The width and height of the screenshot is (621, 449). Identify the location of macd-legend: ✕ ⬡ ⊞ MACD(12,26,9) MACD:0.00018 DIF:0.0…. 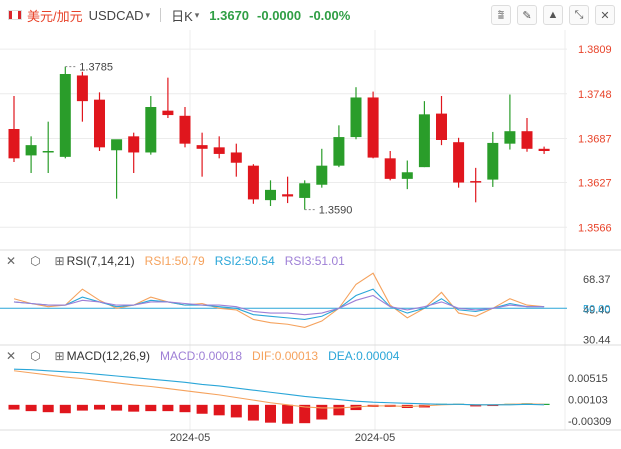
(199, 356).